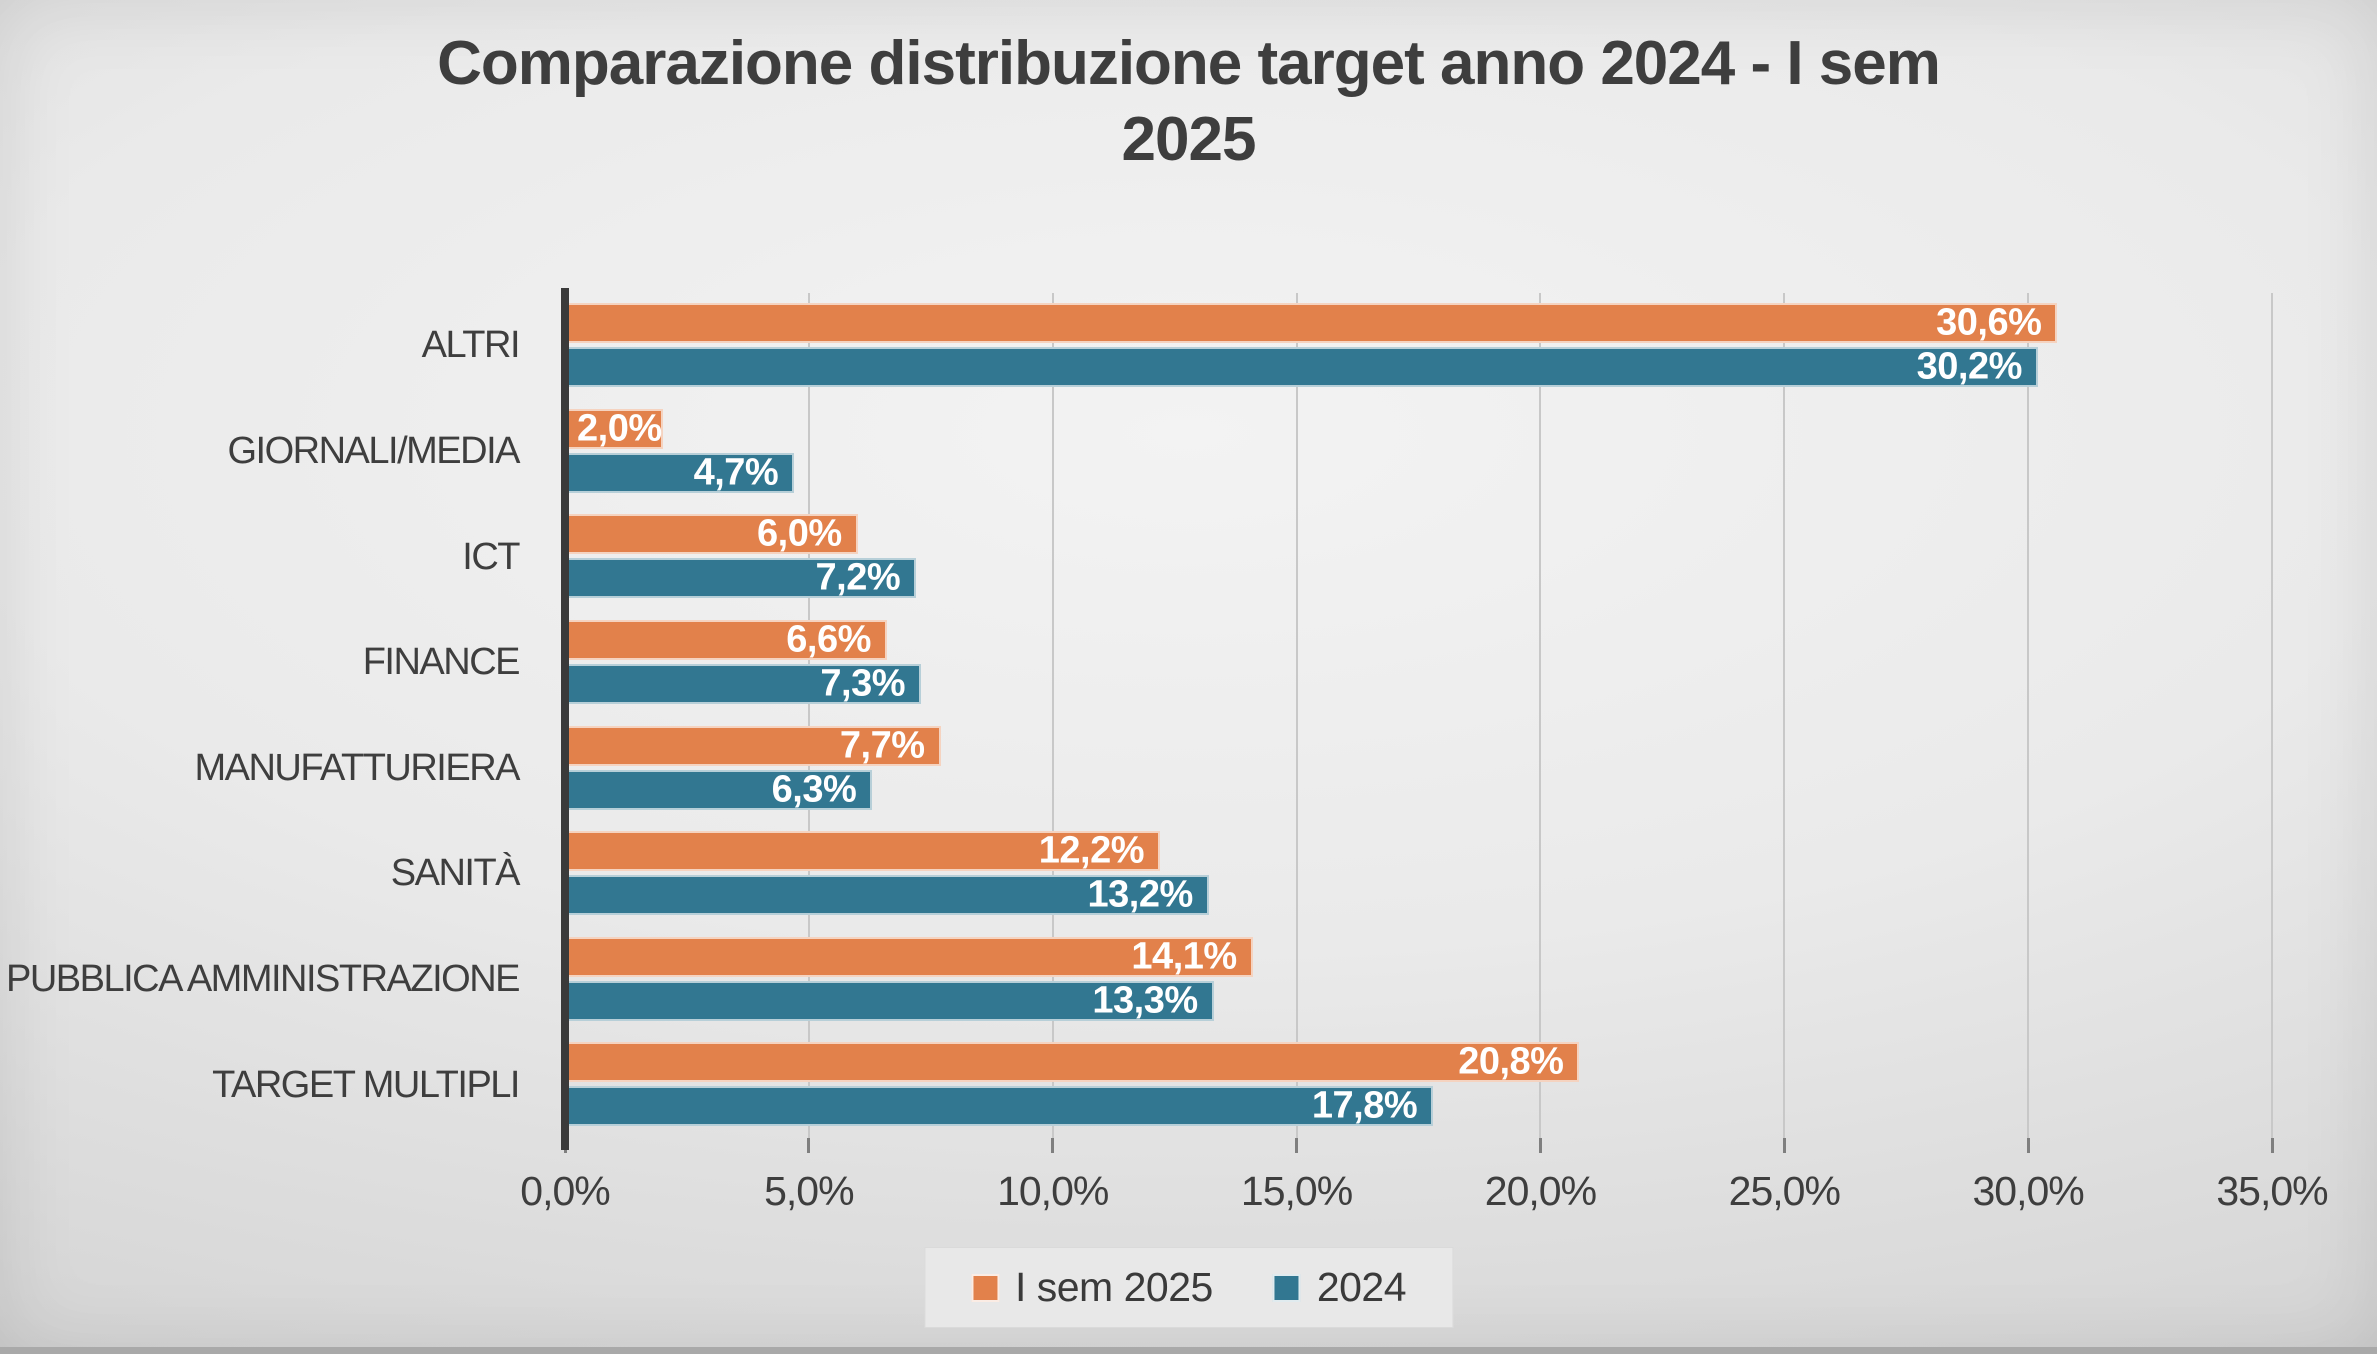 The image size is (2377, 1354). What do you see at coordinates (999, 1105) in the screenshot?
I see `bar-2024: 17,8%` at bounding box center [999, 1105].